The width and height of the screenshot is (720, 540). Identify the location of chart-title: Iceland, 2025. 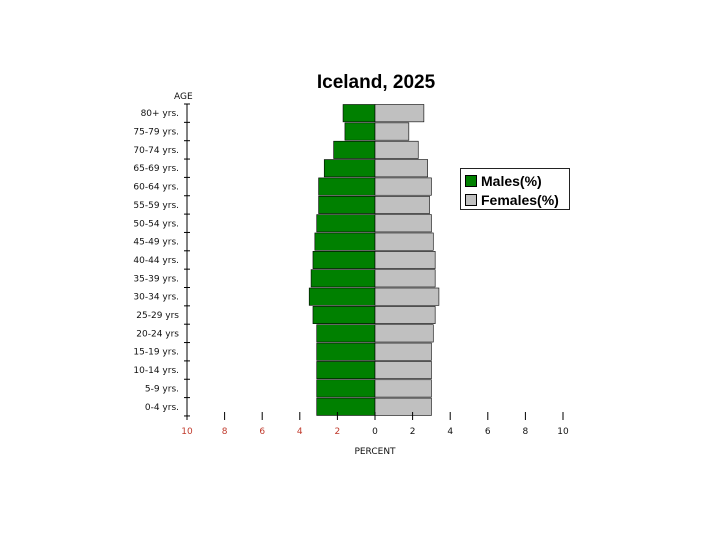
(376, 82).